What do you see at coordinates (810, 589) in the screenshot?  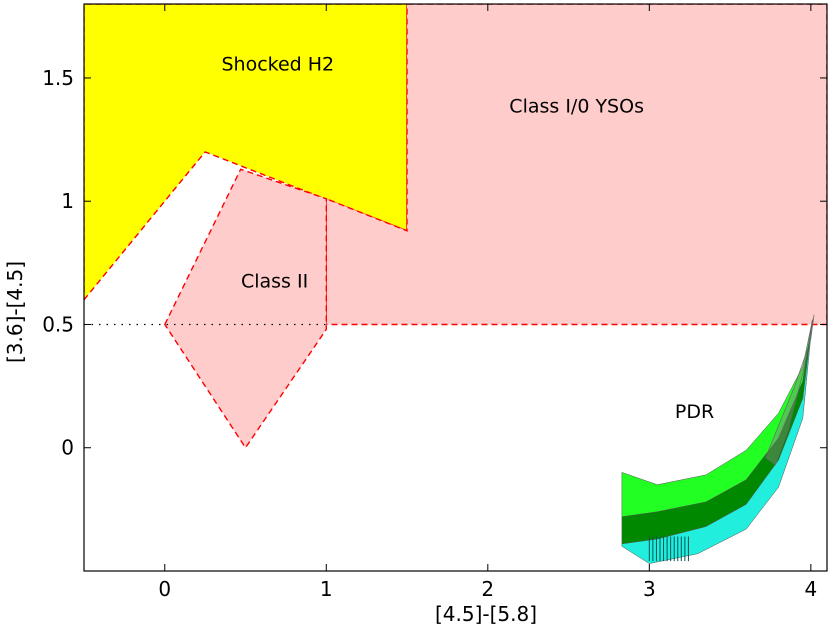 I see `x-tick-label: 4` at bounding box center [810, 589].